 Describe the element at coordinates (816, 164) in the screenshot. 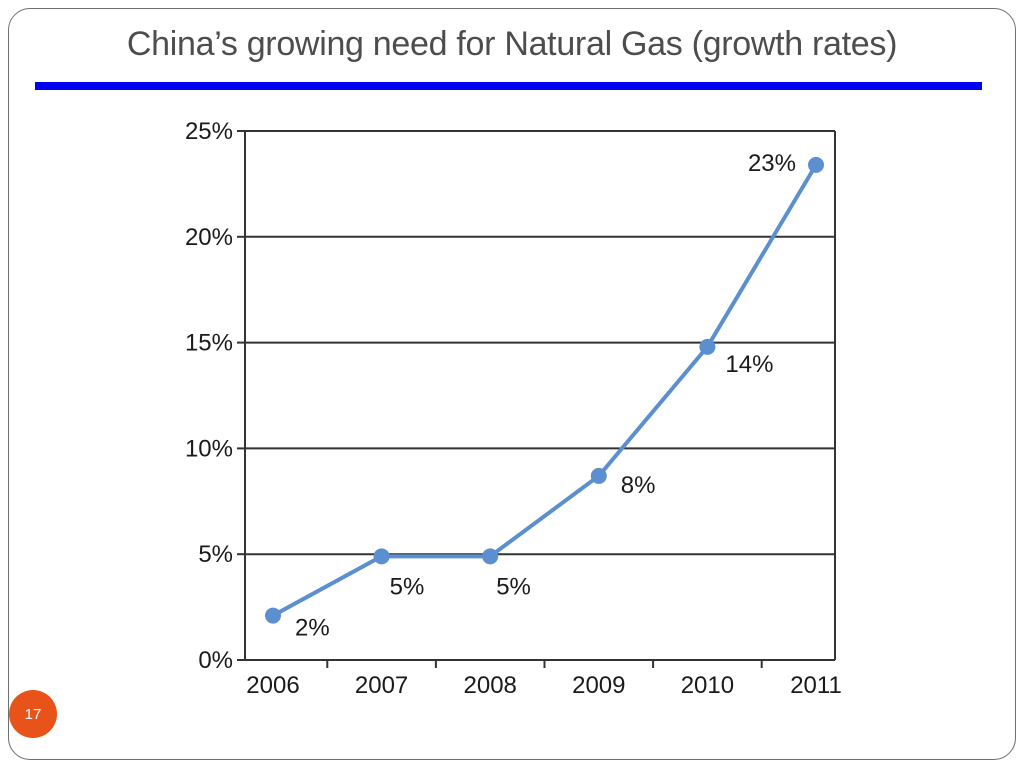

I see `data-point-2011` at that location.